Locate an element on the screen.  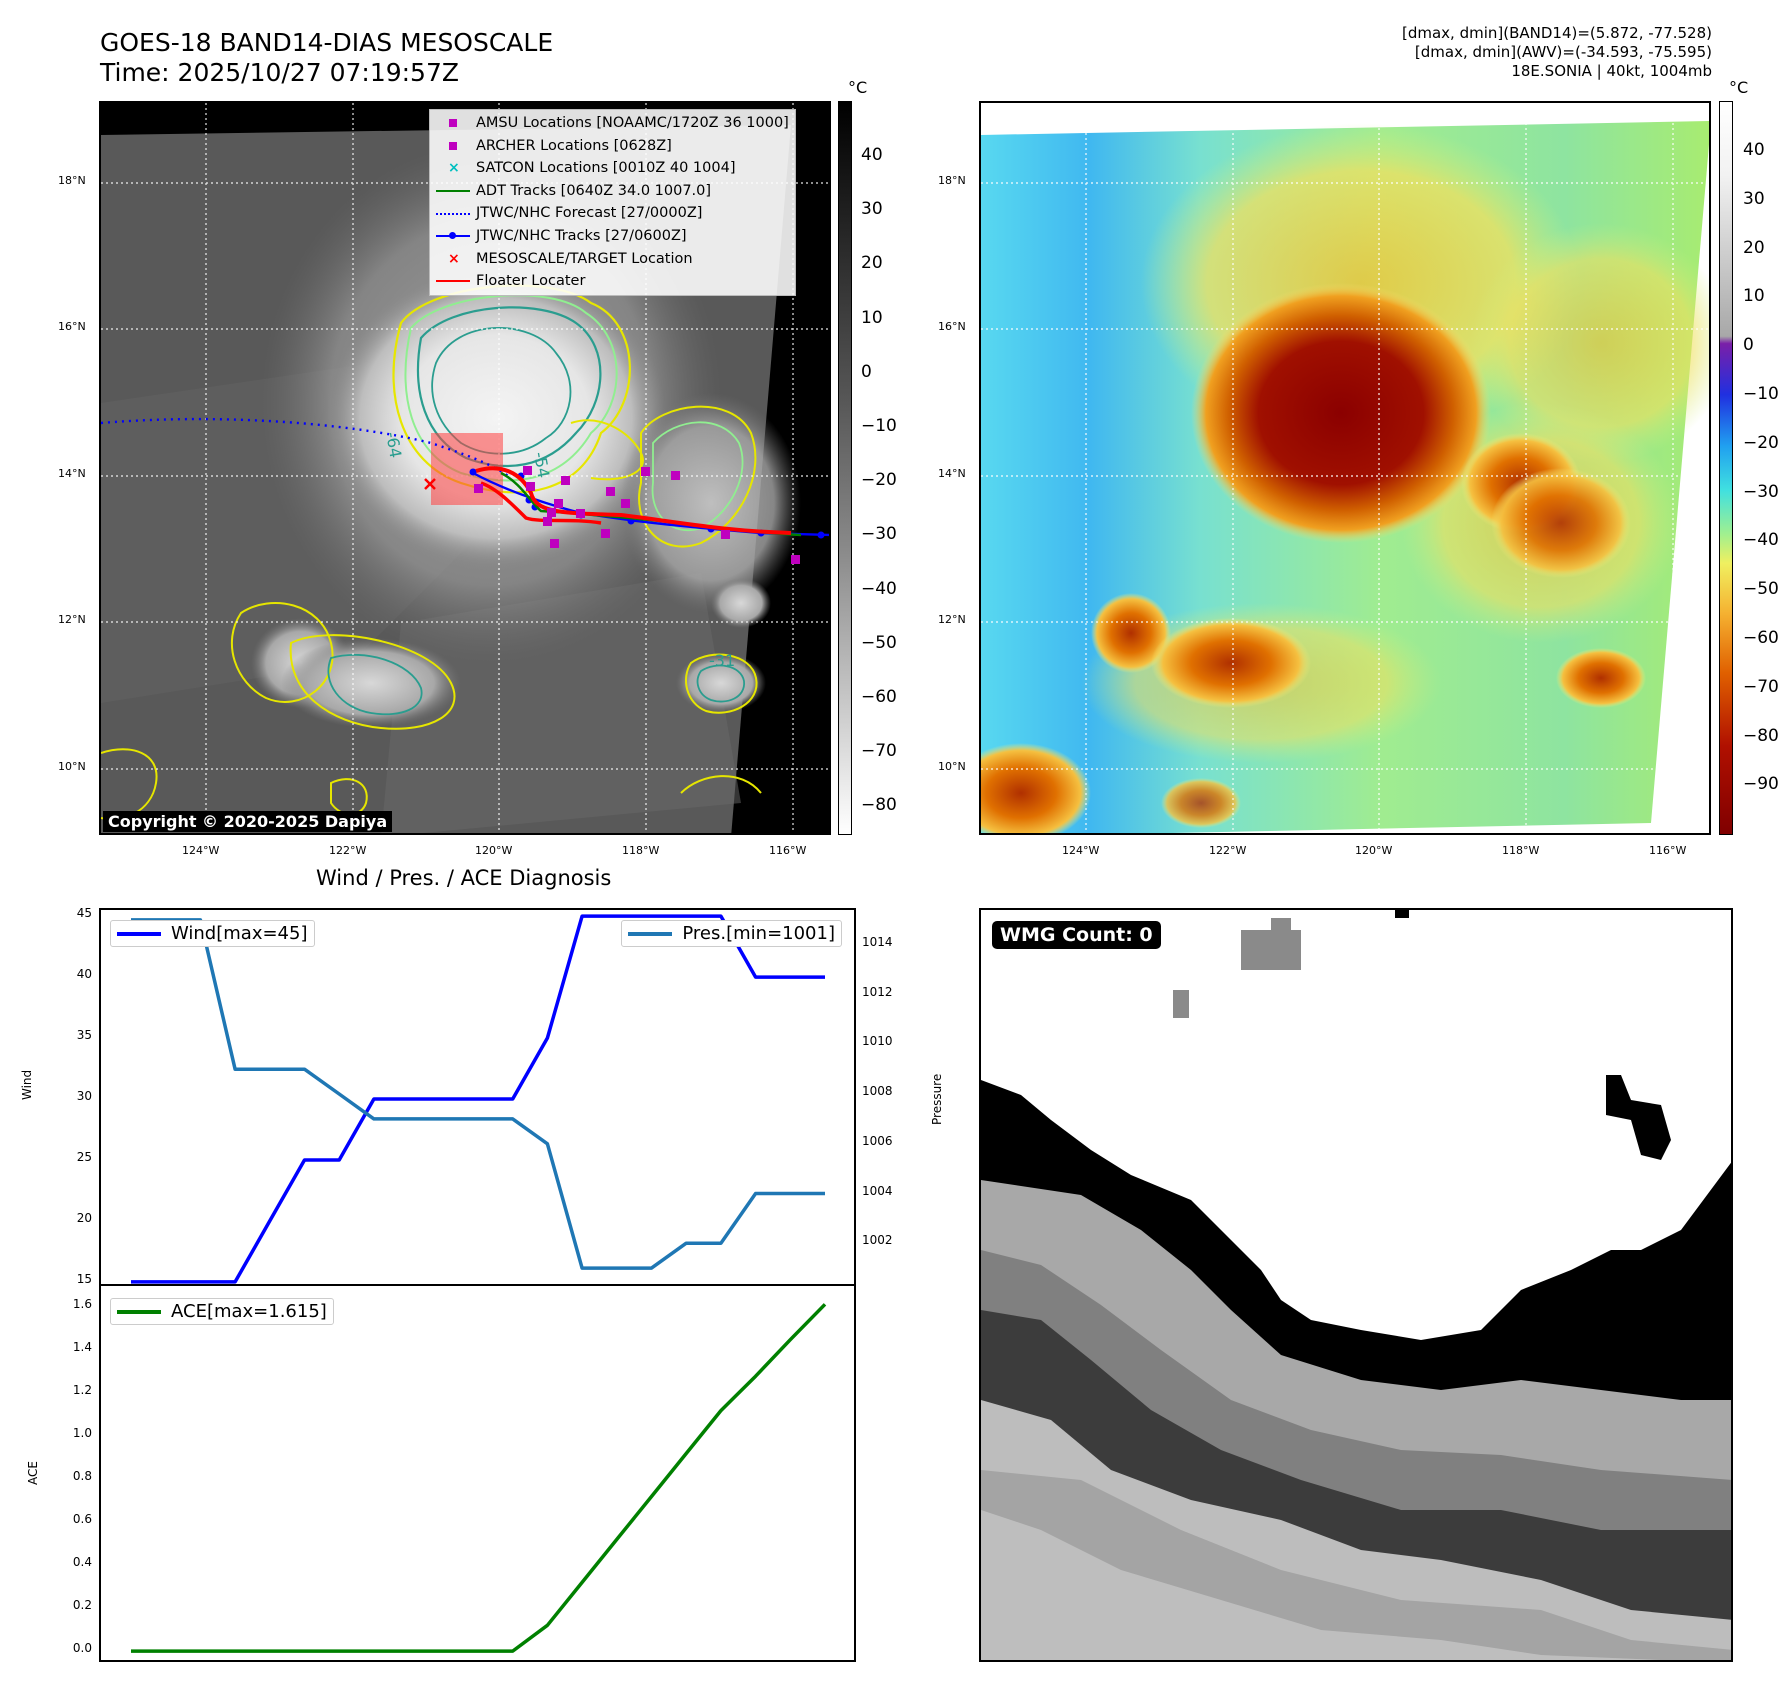
ace-tick-label: 0.4 is located at coordinates (82, 1562).